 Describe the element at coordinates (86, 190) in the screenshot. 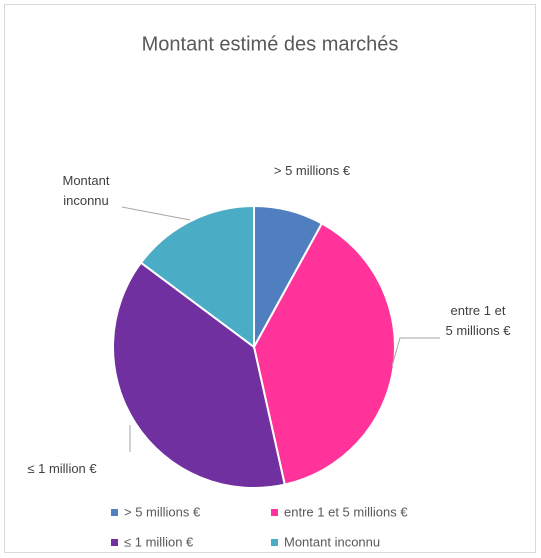

I see `data-label: Montant inconnu` at that location.